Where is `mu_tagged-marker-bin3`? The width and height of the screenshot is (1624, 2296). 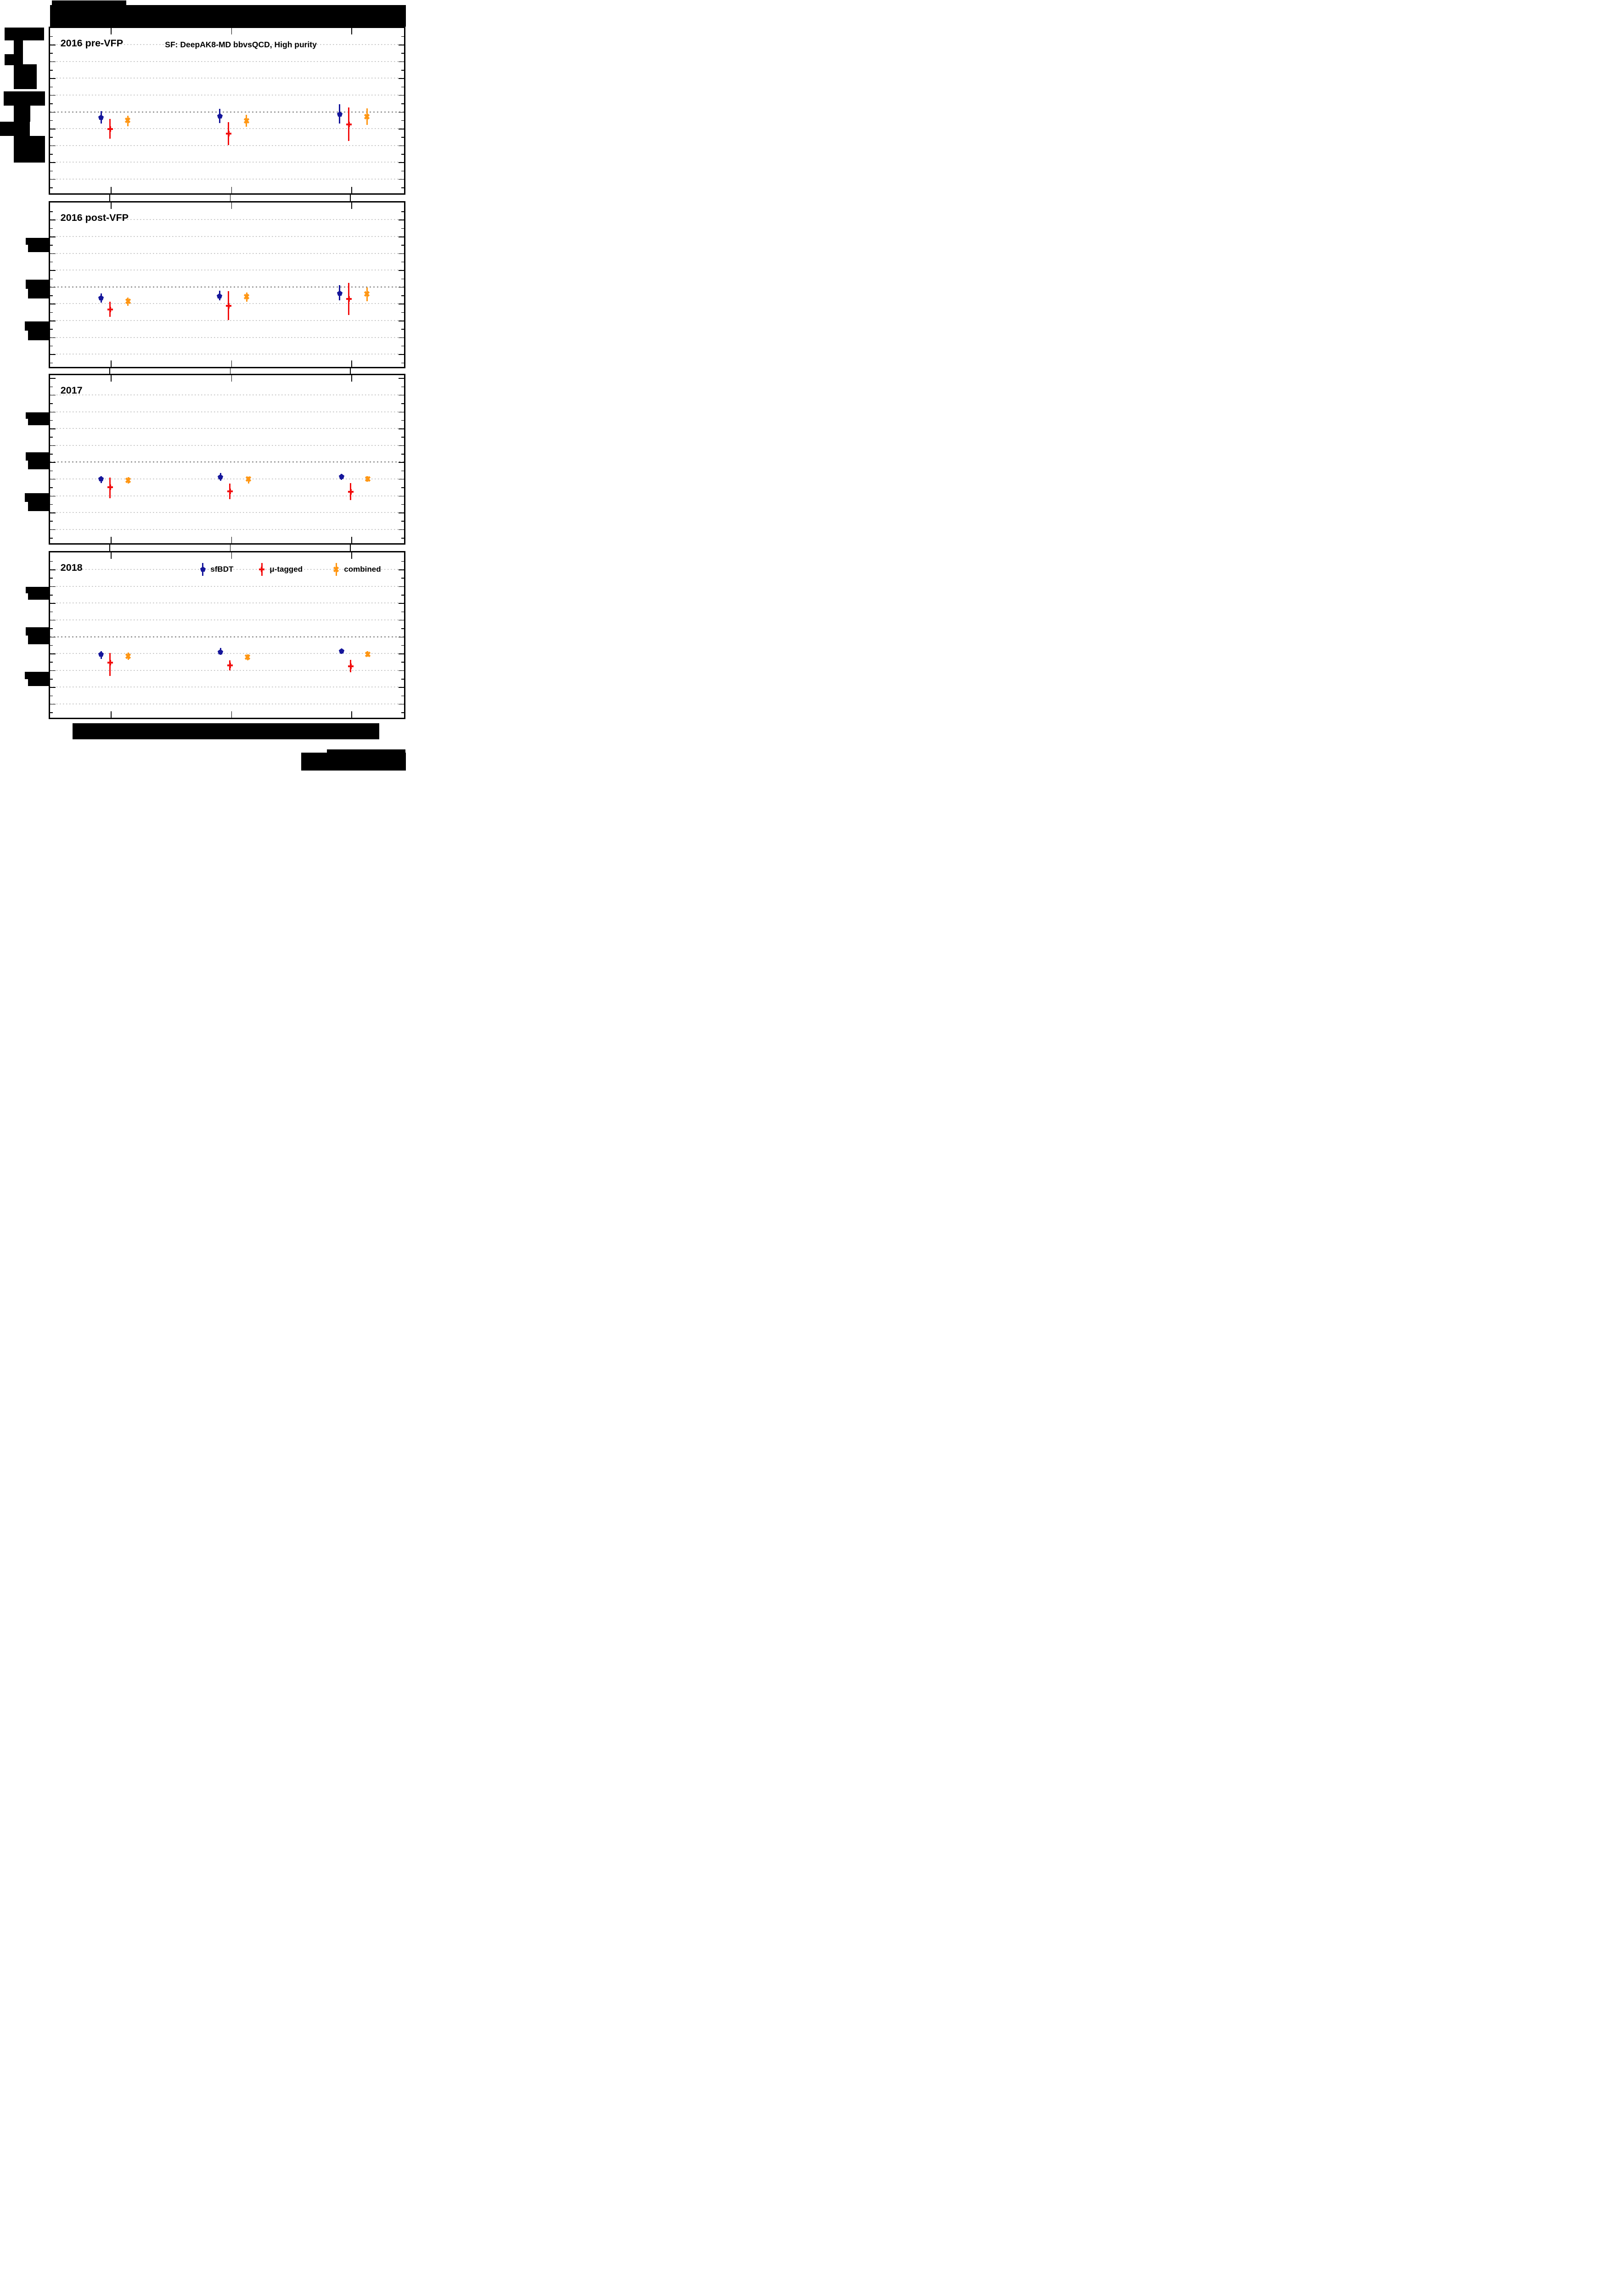
mu_tagged-marker-bin3 is located at coordinates (349, 299).